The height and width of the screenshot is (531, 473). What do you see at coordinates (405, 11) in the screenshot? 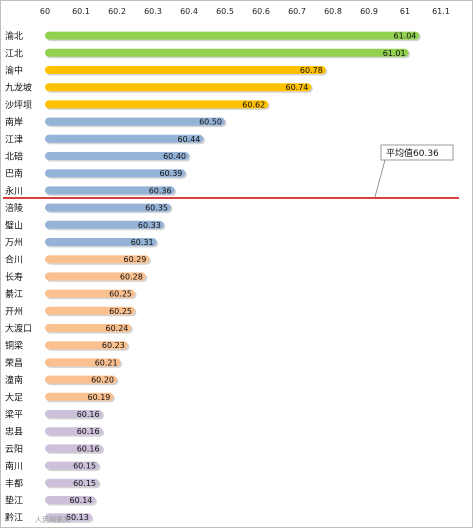
I see `x-tick-label: 61` at bounding box center [405, 11].